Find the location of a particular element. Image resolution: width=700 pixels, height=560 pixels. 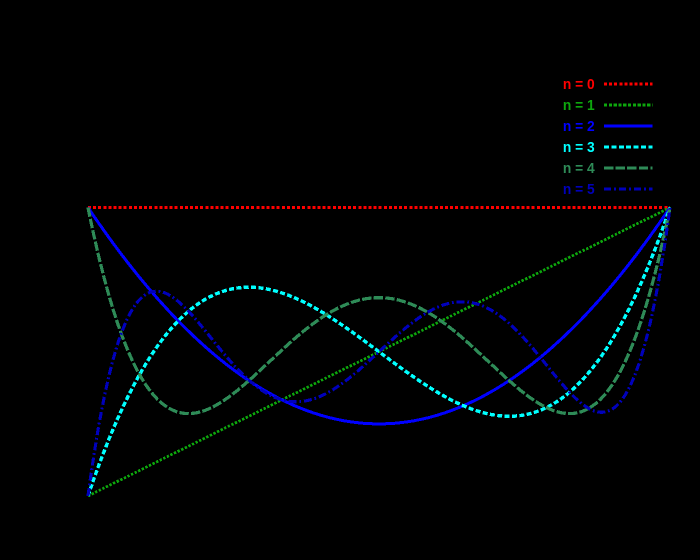

svg-text: n = 5 is located at coordinates (579, 189).